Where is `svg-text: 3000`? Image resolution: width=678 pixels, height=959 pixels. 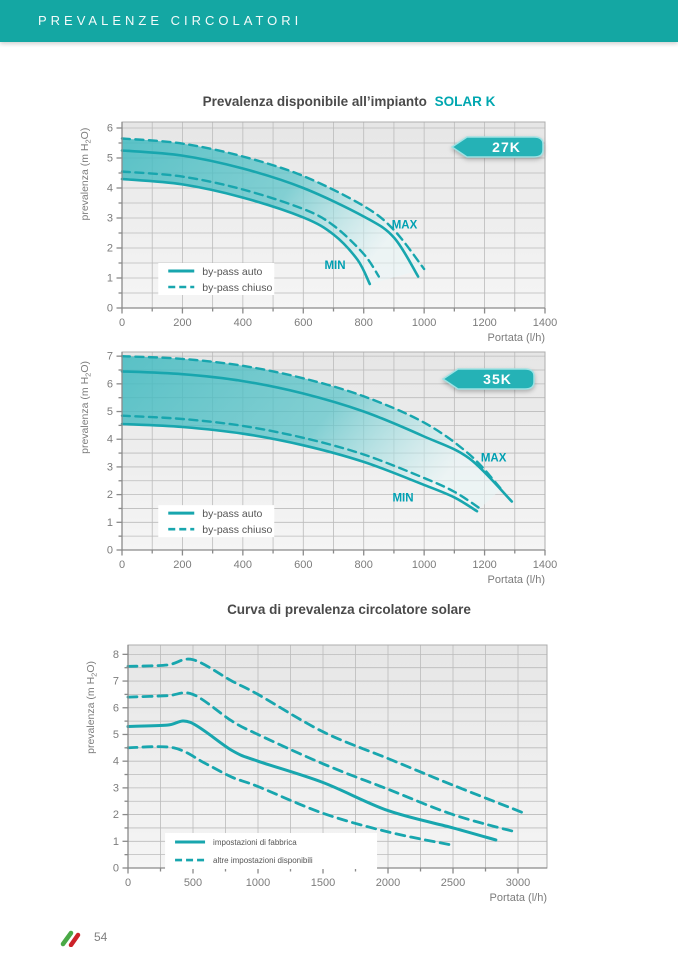 svg-text: 3000 is located at coordinates (518, 883).